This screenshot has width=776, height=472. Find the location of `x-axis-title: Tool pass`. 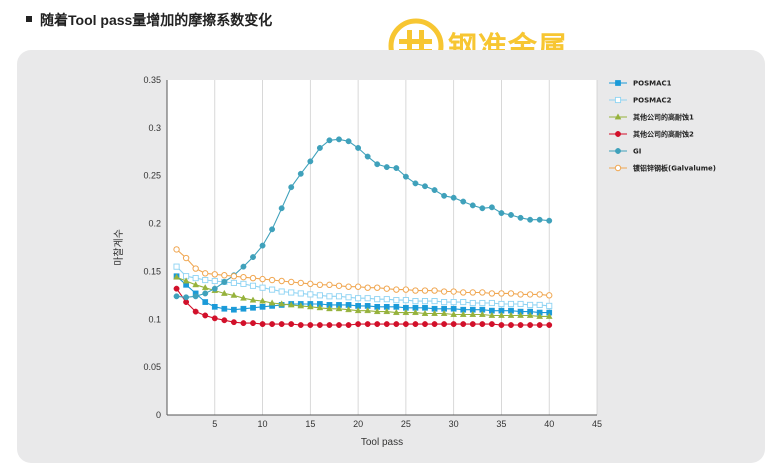

x-axis-title: Tool pass is located at coordinates (382, 442).